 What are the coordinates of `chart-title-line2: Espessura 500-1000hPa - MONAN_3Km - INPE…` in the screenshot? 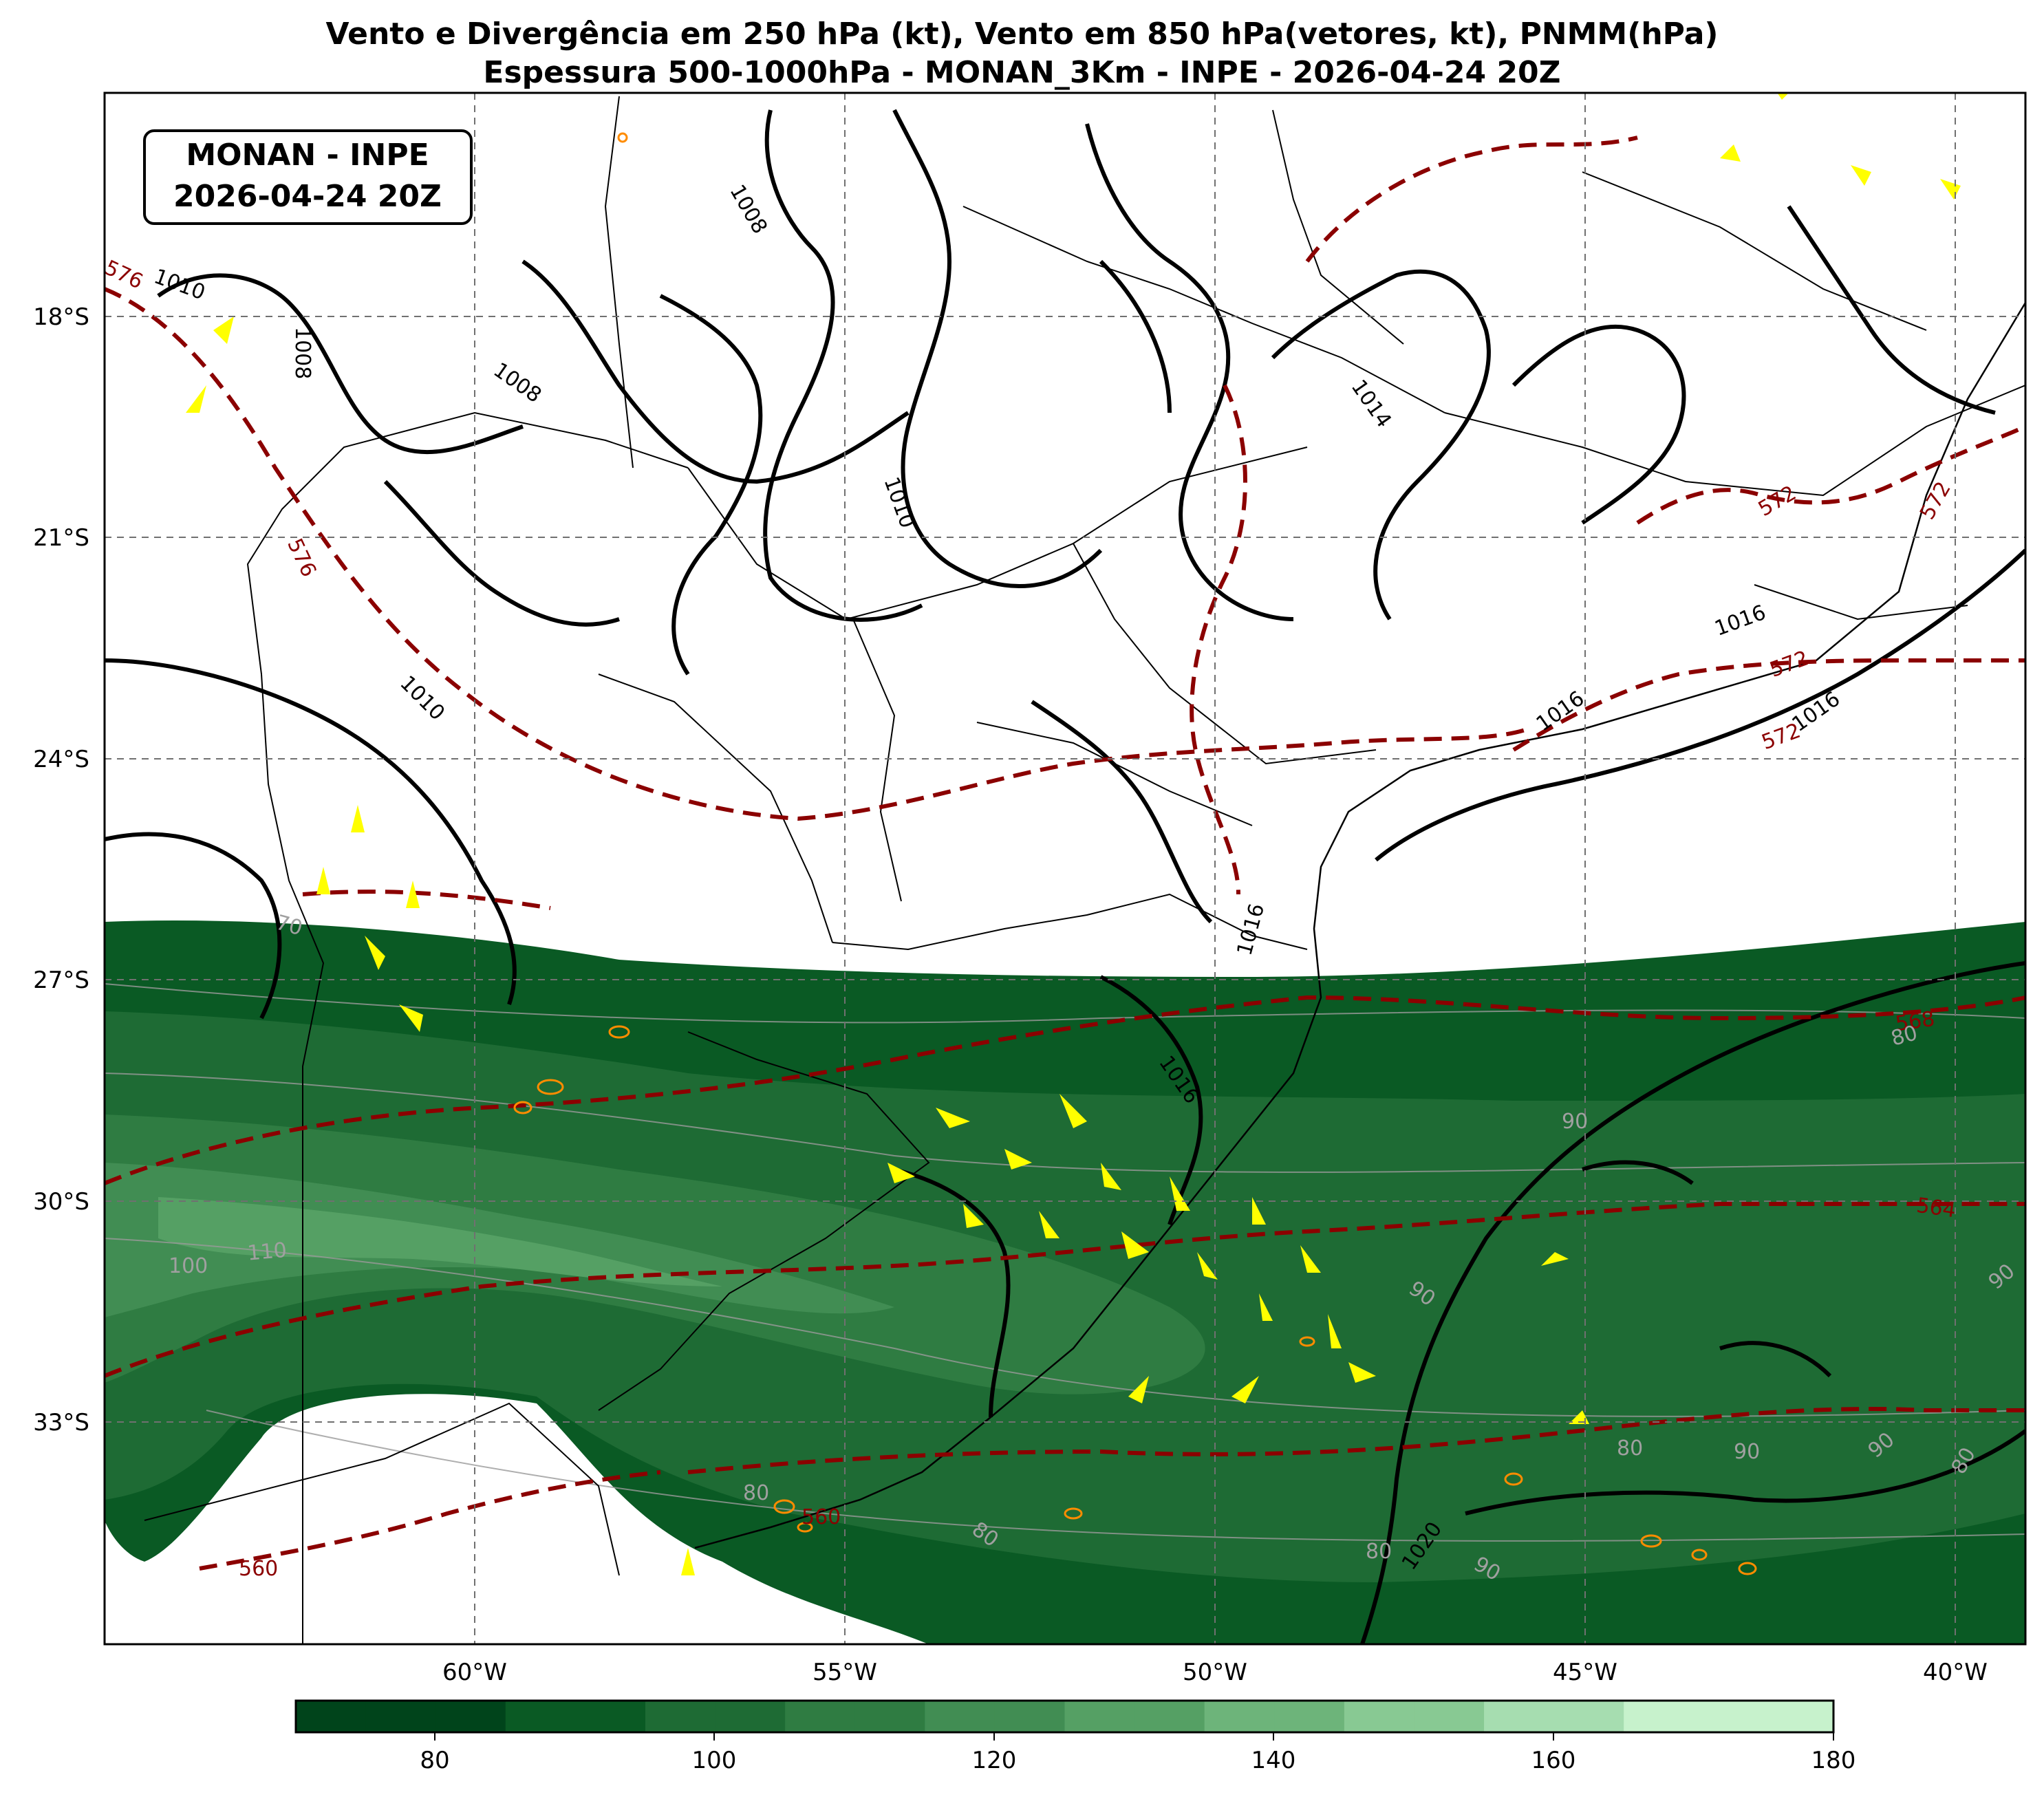 It's located at (1022, 72).